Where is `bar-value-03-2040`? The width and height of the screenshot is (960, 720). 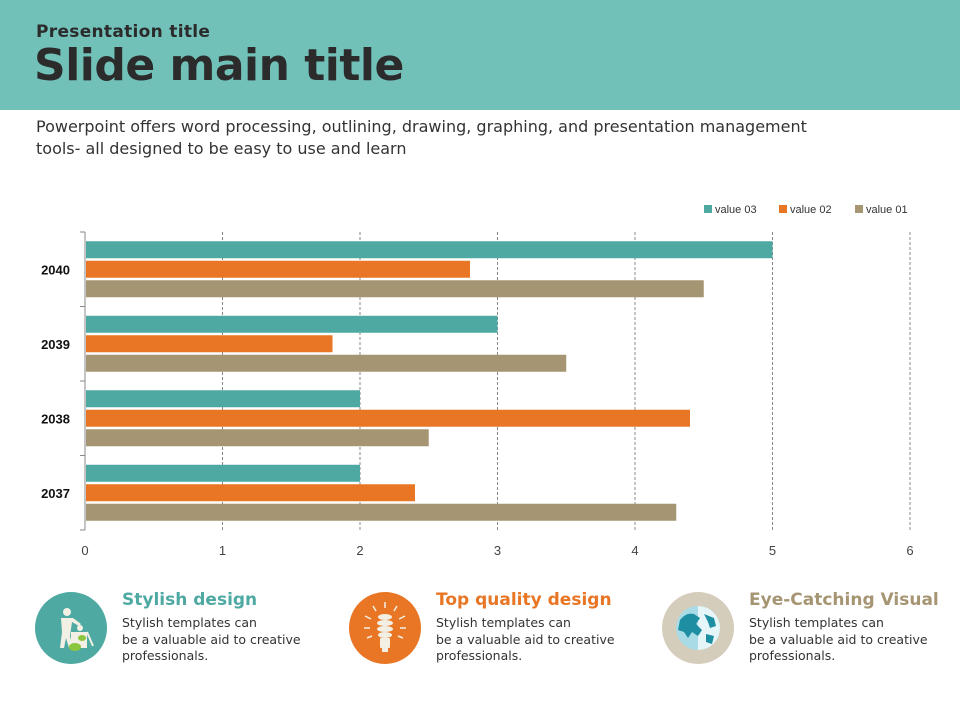 bar-value-03-2040 is located at coordinates (429, 250).